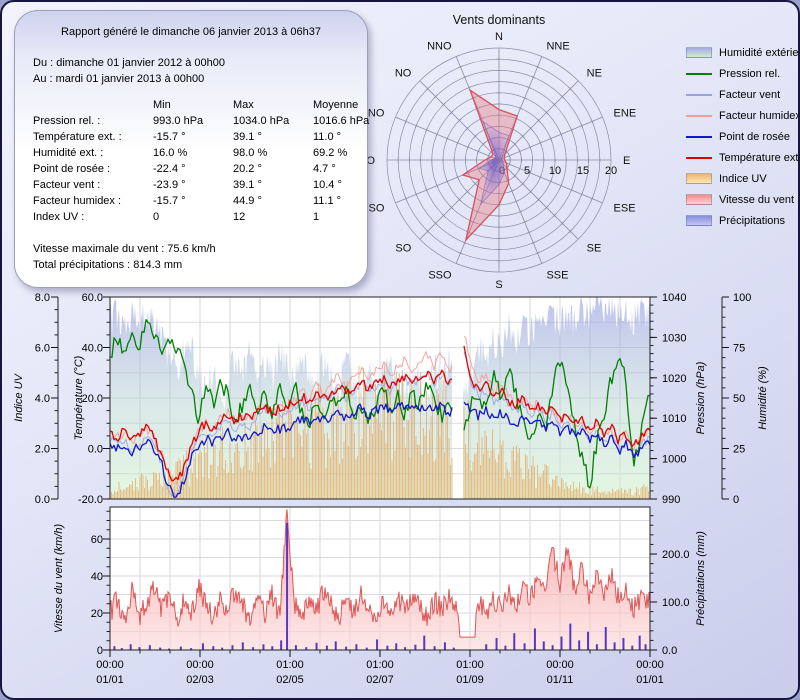 The height and width of the screenshot is (700, 800). Describe the element at coordinates (470, 665) in the screenshot. I see `x-tick-time: 01:00` at that location.